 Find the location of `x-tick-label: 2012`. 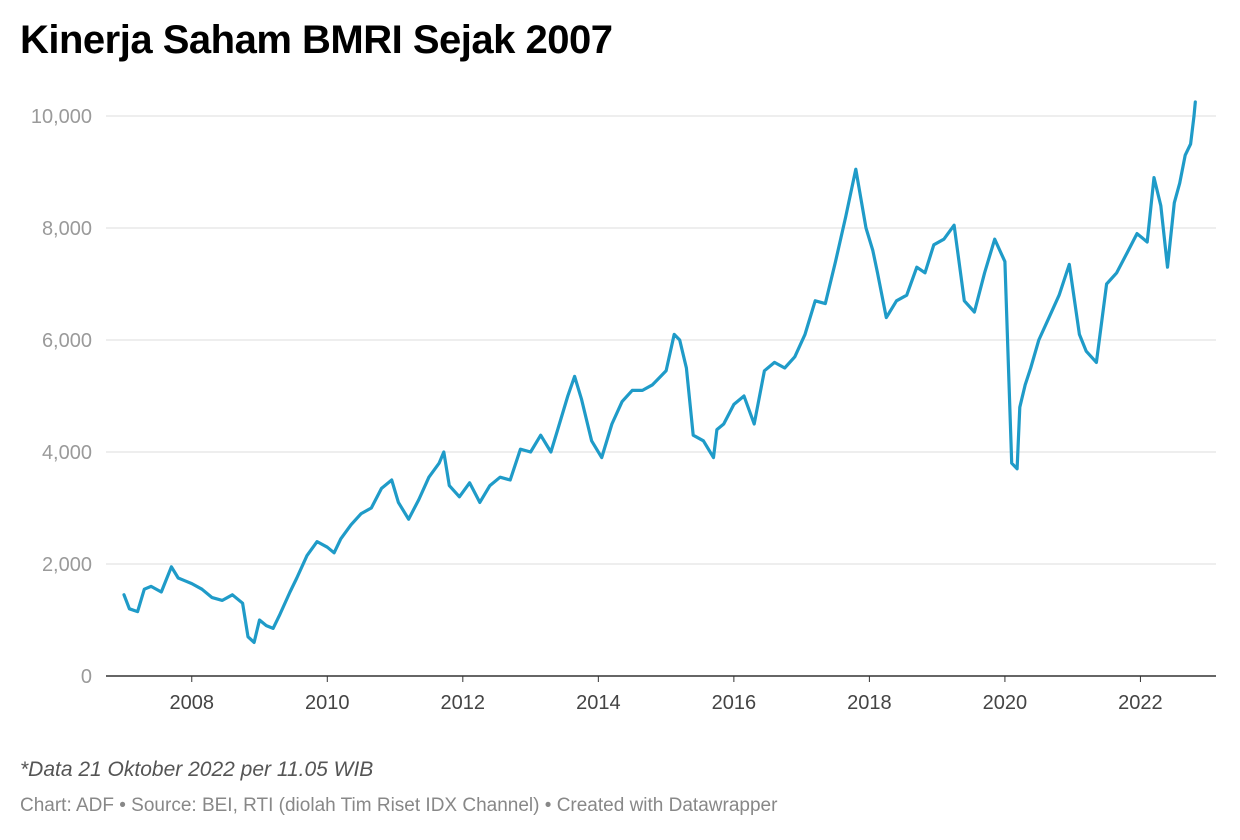

x-tick-label: 2012 is located at coordinates (463, 703).